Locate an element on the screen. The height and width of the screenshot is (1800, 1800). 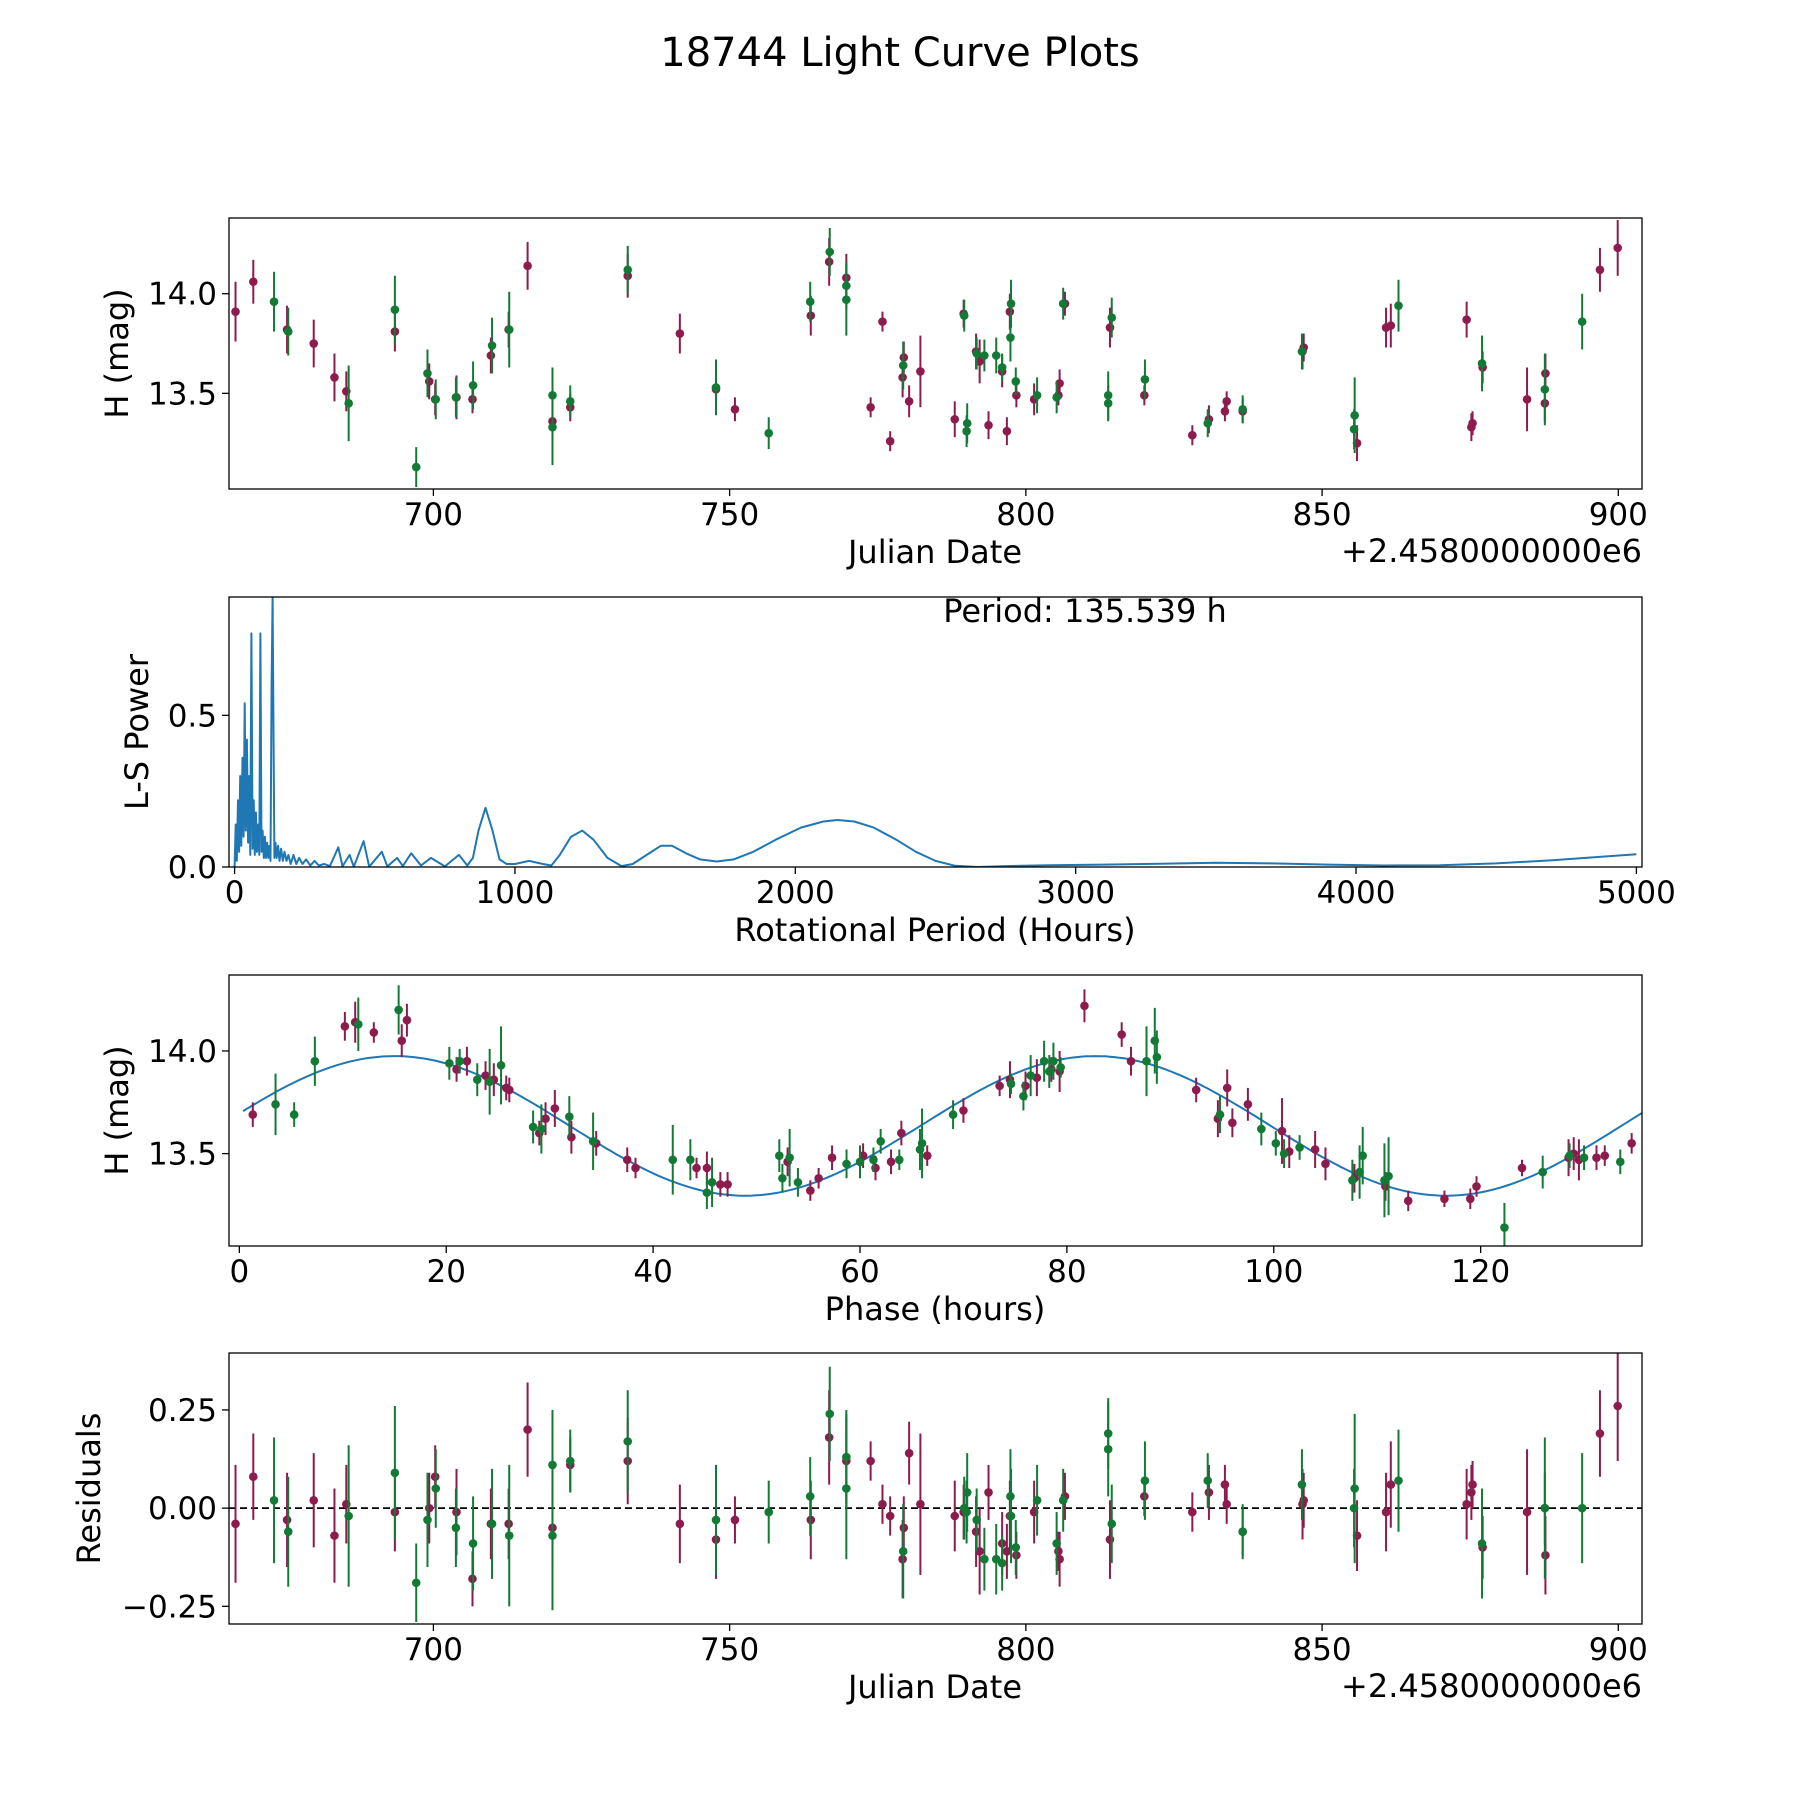
ls-xtick-label: 0 is located at coordinates (235, 893).